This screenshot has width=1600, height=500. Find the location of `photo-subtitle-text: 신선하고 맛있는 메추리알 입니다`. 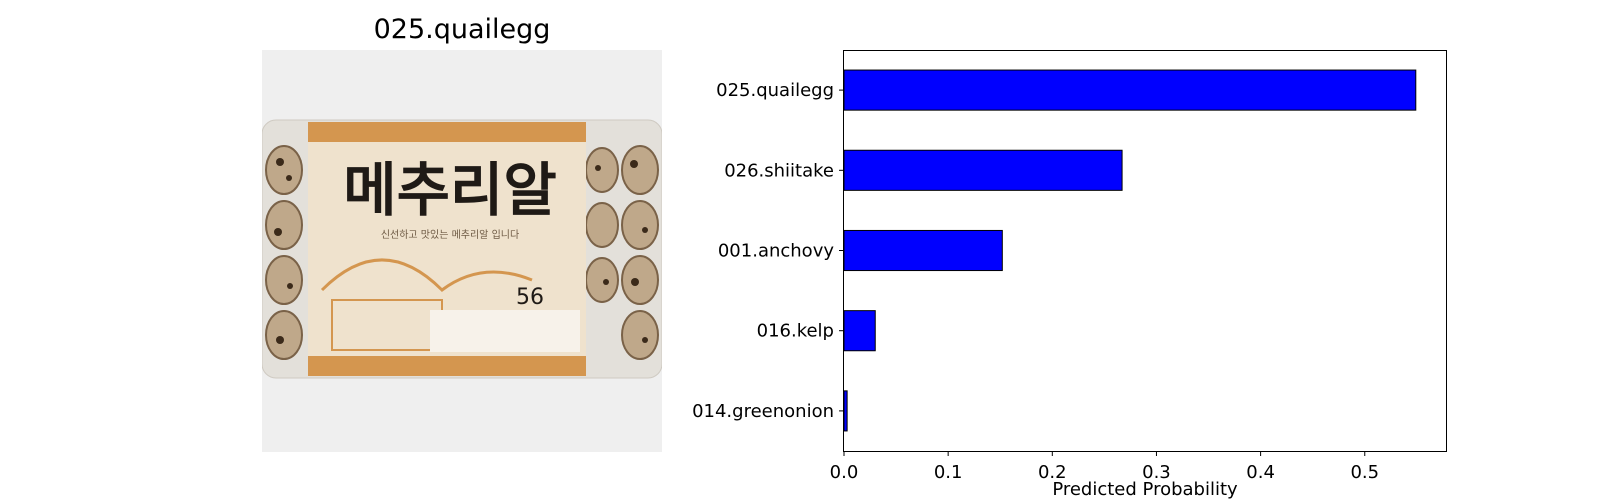

photo-subtitle-text: 신선하고 맛있는 메추리알 입니다 is located at coordinates (450, 234).